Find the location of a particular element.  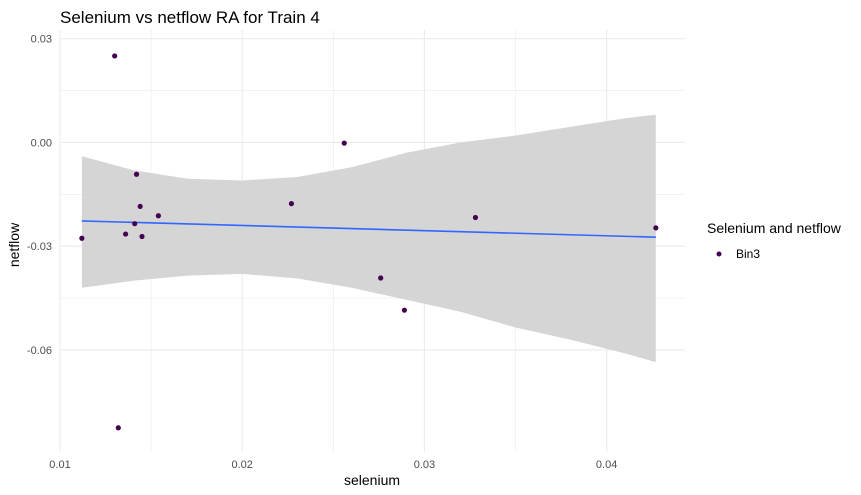

legend-title: Selenium and netflow is located at coordinates (774, 228).